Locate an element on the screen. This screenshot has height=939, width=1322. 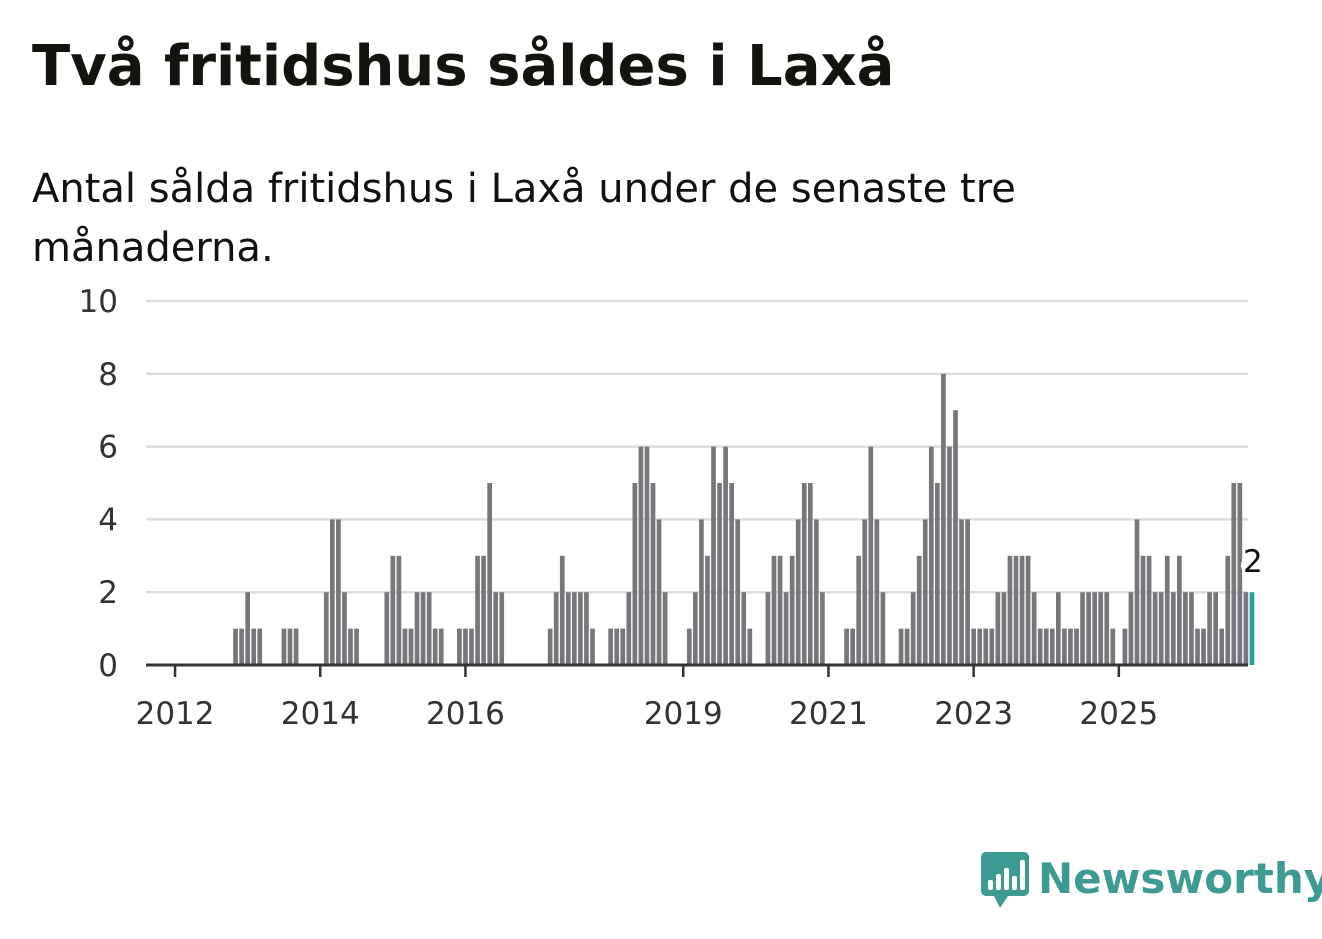
x-tick-label: 2025 is located at coordinates (1118, 714).